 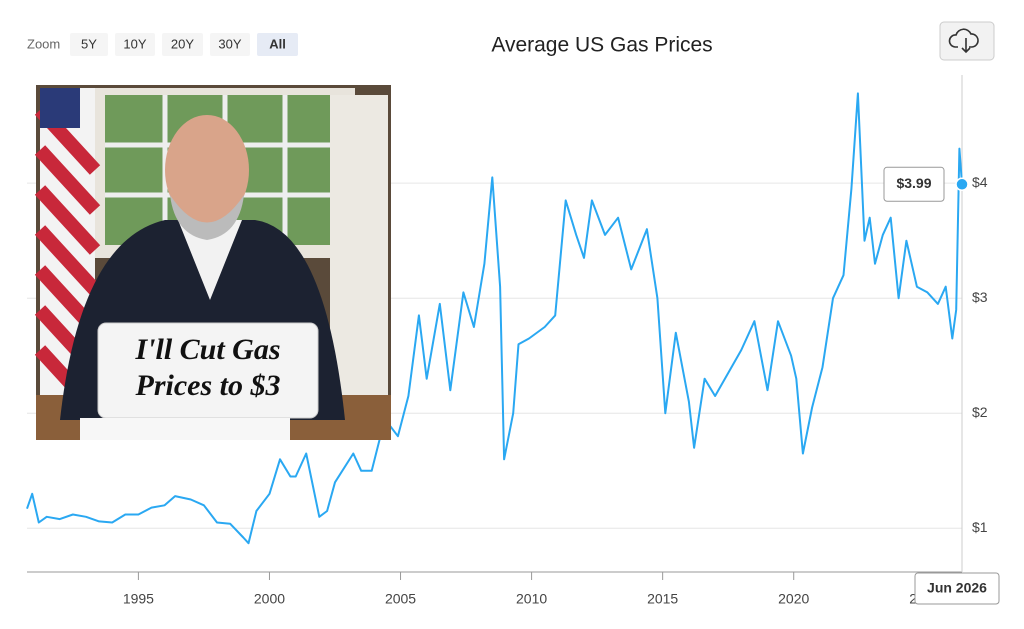 I want to click on x-tick-label: 2015, so click(x=662, y=599).